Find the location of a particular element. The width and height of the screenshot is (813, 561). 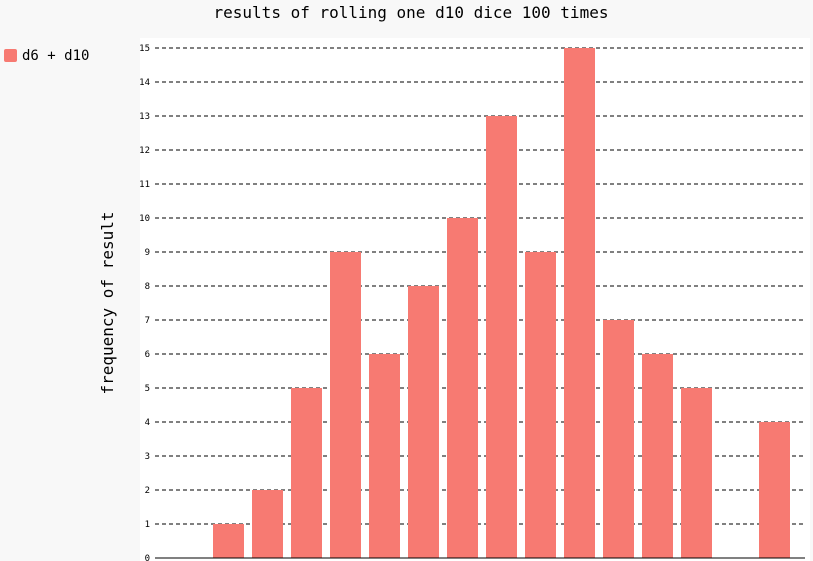

y-tick-label: 0 is located at coordinates (147, 557).